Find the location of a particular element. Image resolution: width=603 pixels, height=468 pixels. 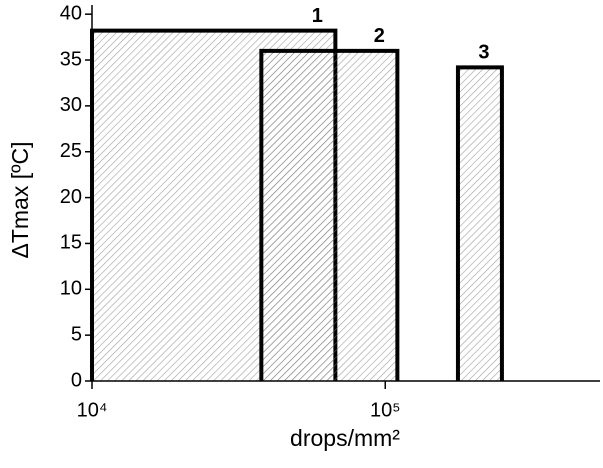

bar-label: 1 is located at coordinates (317, 16).